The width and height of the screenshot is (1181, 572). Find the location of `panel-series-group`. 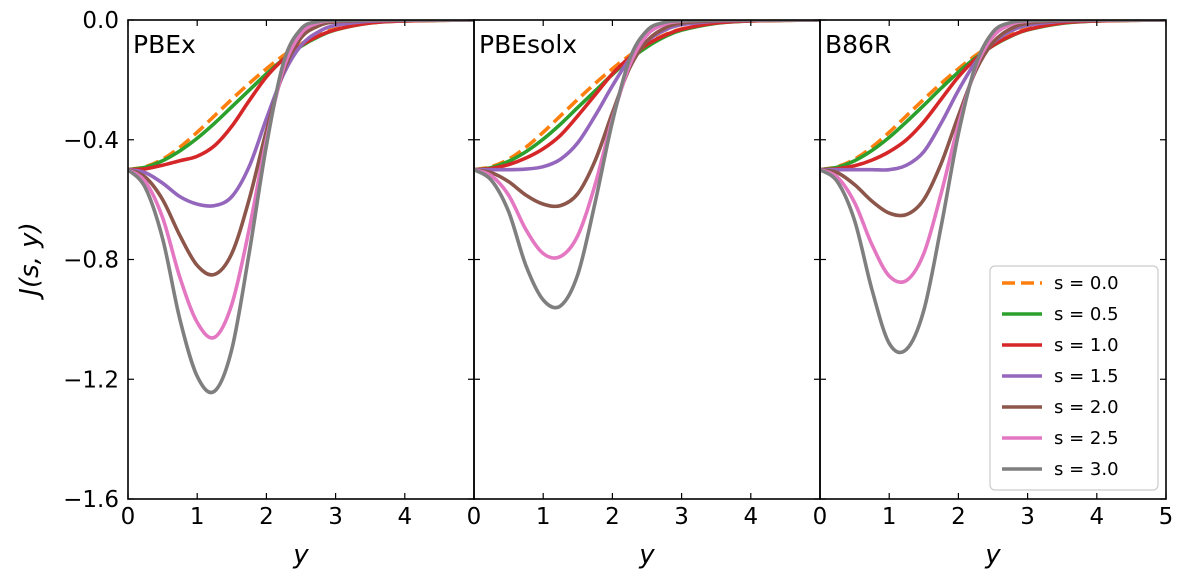

panel-series-group is located at coordinates (647, 165).